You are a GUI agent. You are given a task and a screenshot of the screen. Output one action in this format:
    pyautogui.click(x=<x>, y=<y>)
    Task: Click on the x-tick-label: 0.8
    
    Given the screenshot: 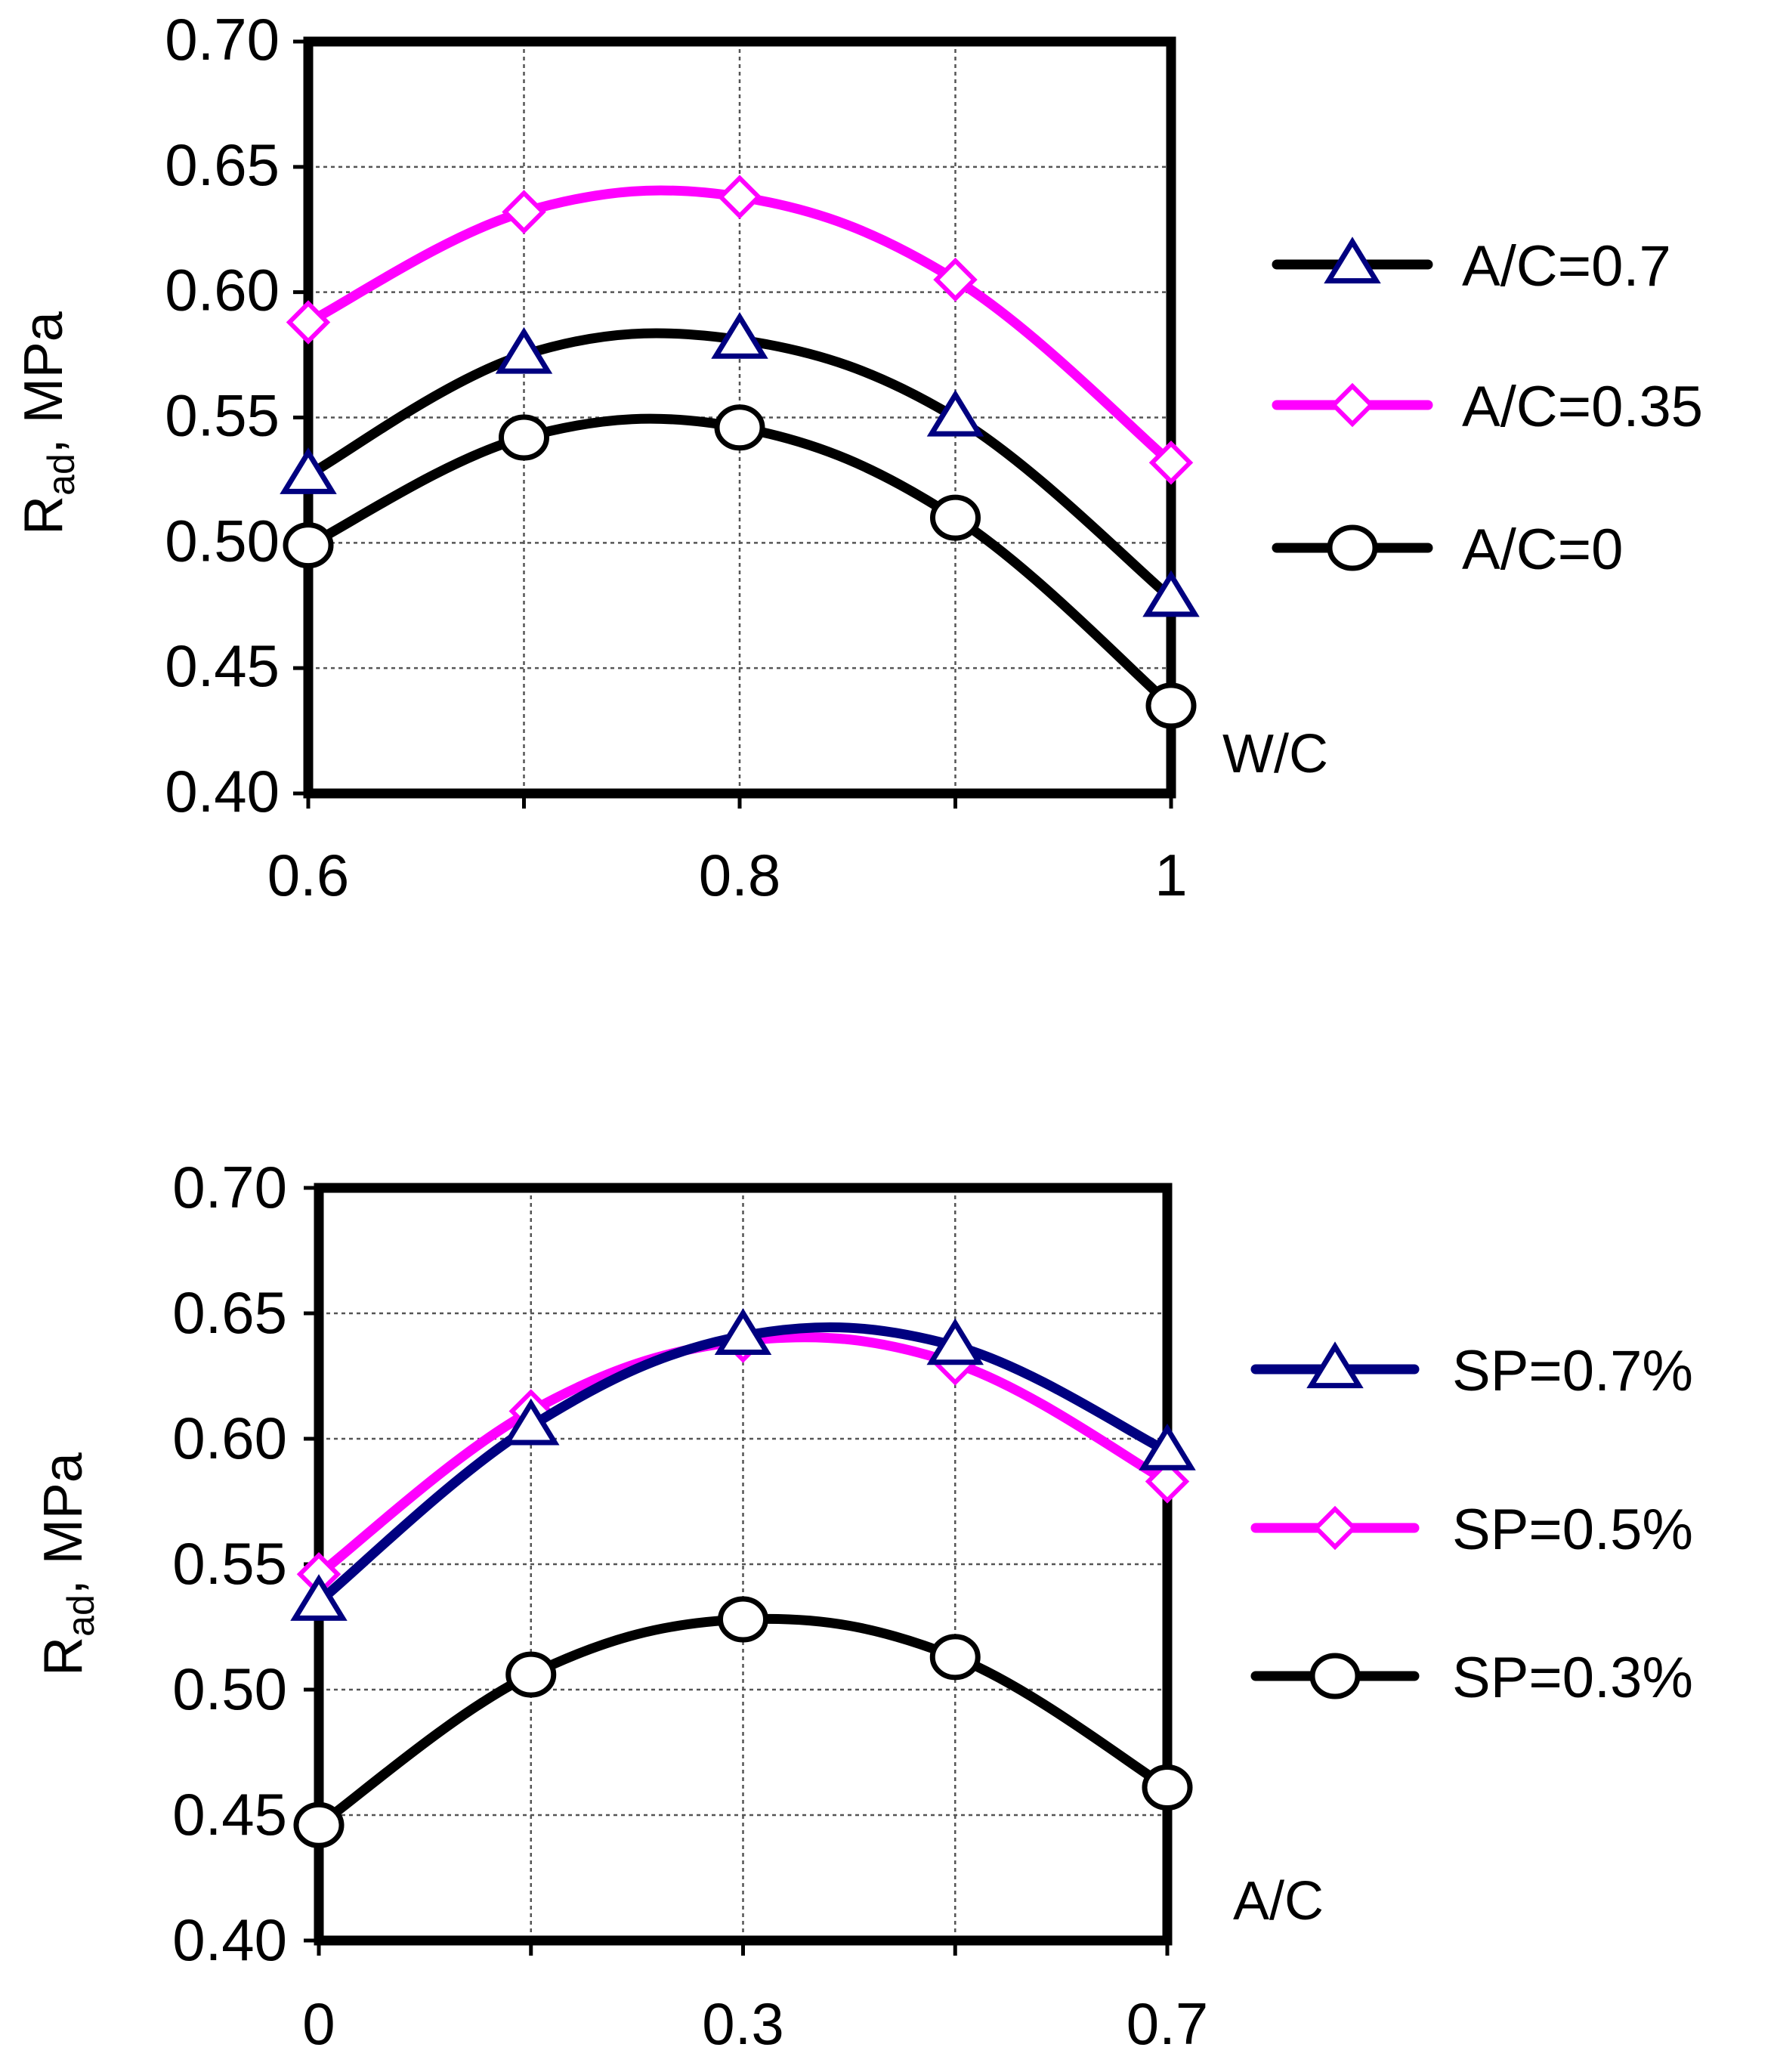 What is the action you would take?
    pyautogui.click(x=739, y=875)
    